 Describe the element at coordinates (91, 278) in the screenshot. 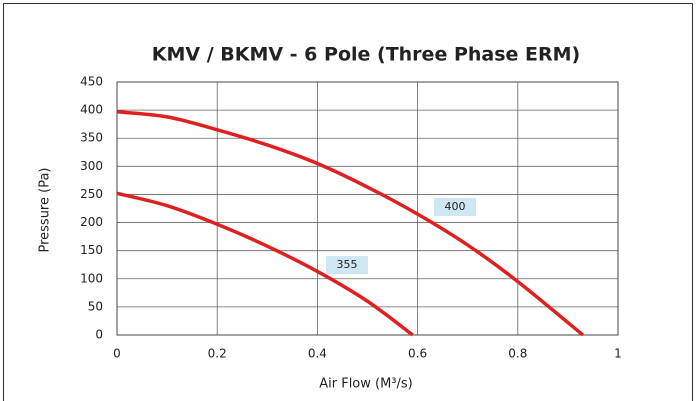

I see `y-tick-label: 100` at that location.